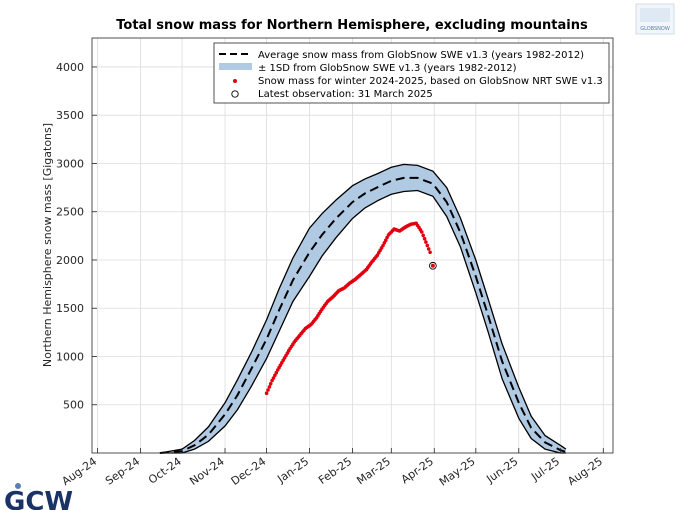 This screenshot has width=680, height=510. I want to click on legend-swatch-dots, so click(235, 81).